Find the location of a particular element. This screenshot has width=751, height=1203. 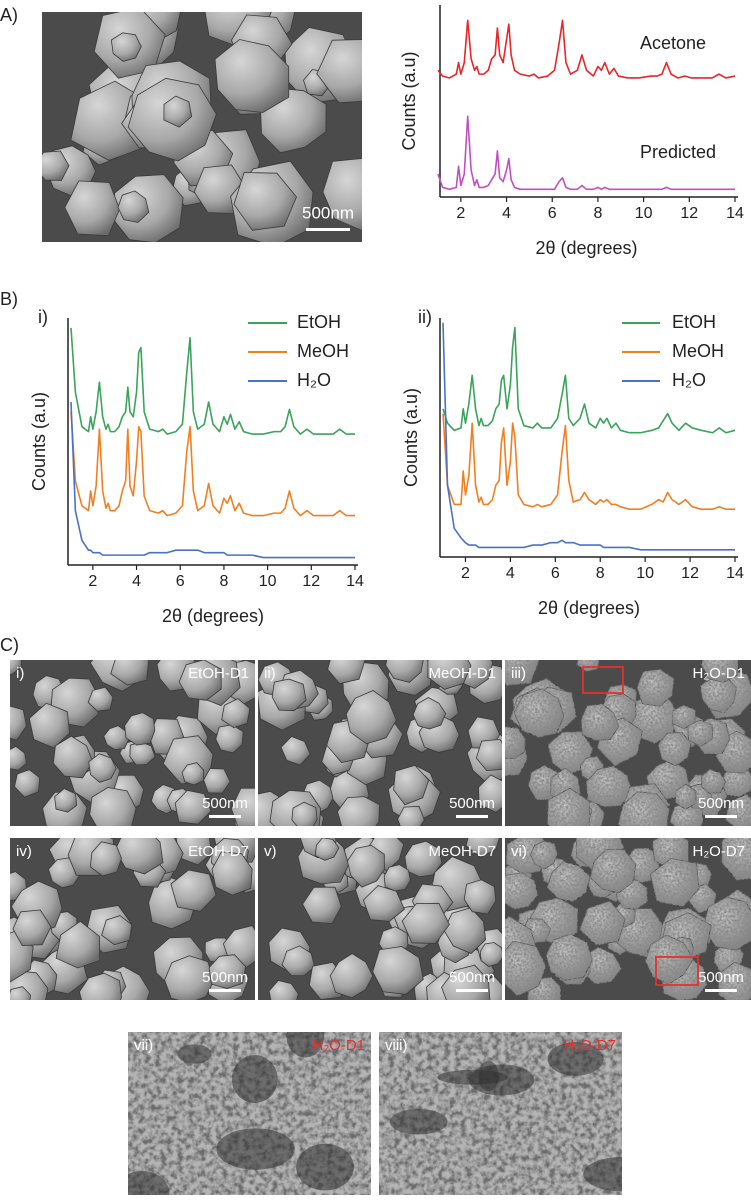

sample-label: MeOH-D7 is located at coordinates (462, 851).